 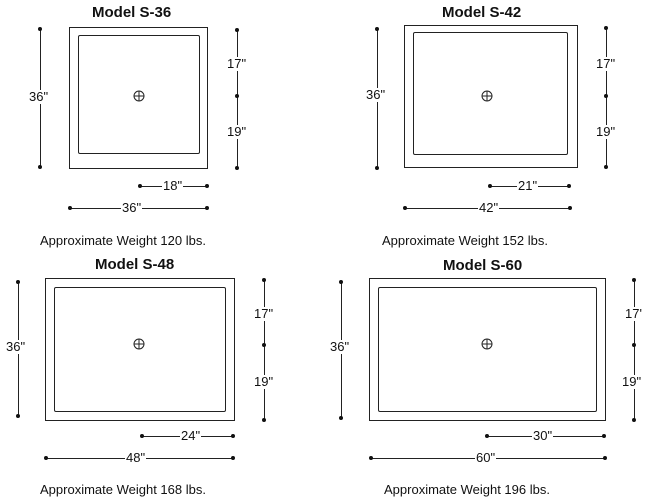 I want to click on width-label: 60", so click(x=486, y=457).